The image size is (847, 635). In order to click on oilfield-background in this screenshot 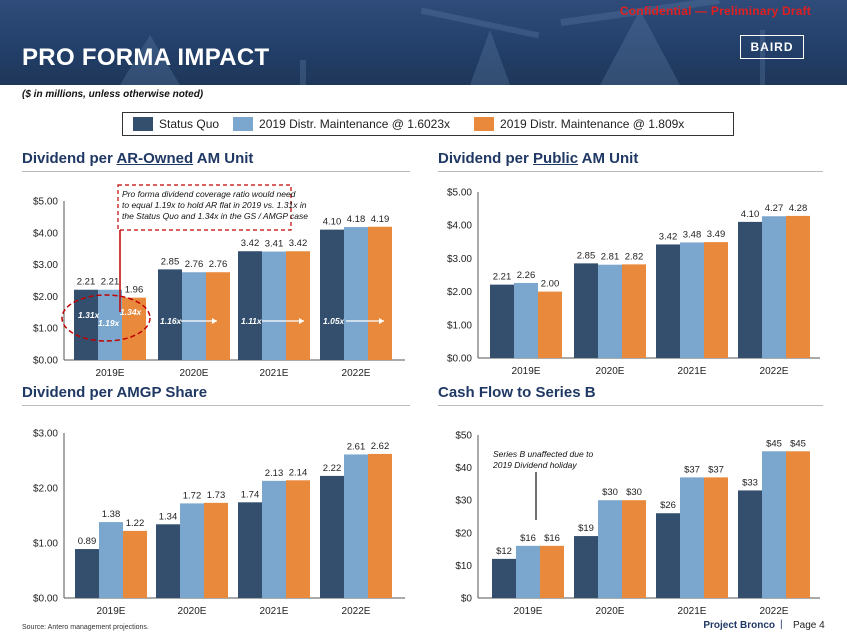, I will do `click(442, 42)`.